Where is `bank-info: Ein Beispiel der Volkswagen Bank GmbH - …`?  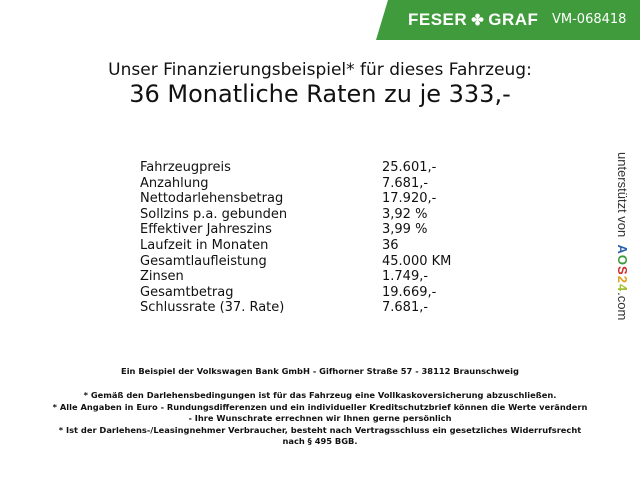
bank-info: Ein Beispiel der Volkswagen Bank GmbH - … is located at coordinates (320, 371).